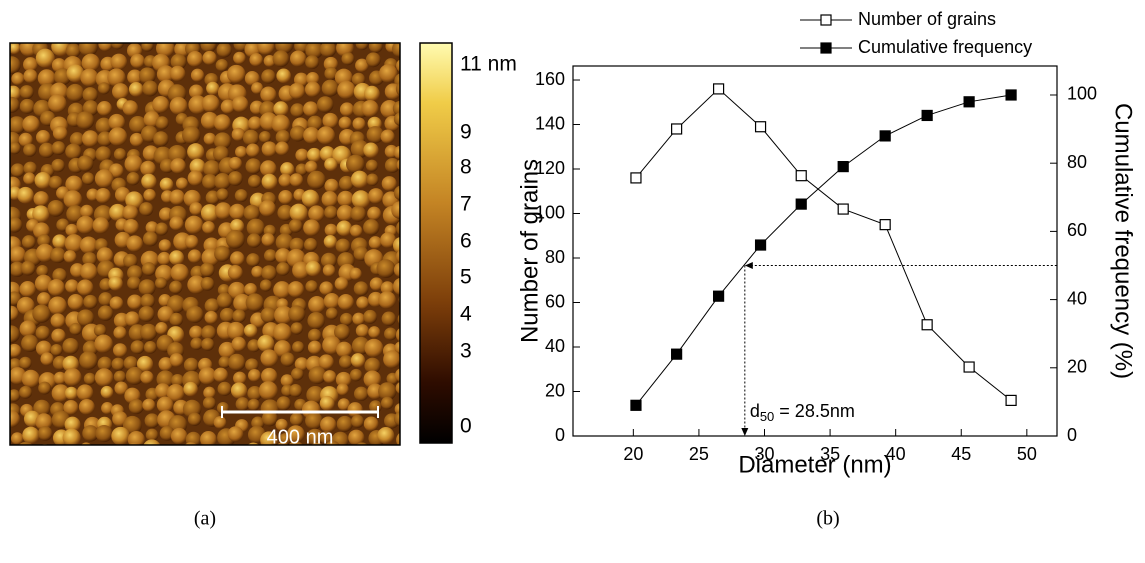 This screenshot has width=1145, height=563. Describe the element at coordinates (550, 168) in the screenshot. I see `y-tick-label: 120` at that location.